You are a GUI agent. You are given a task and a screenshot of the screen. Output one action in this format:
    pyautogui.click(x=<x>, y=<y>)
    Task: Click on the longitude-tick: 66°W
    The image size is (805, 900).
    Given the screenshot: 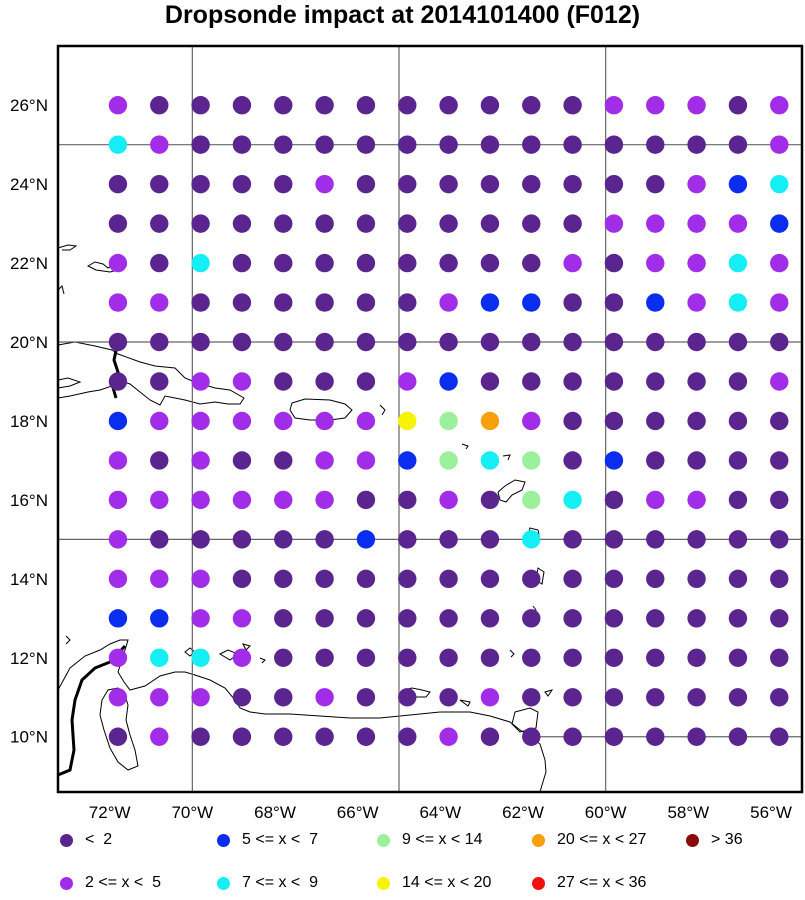 What is the action you would take?
    pyautogui.click(x=358, y=812)
    